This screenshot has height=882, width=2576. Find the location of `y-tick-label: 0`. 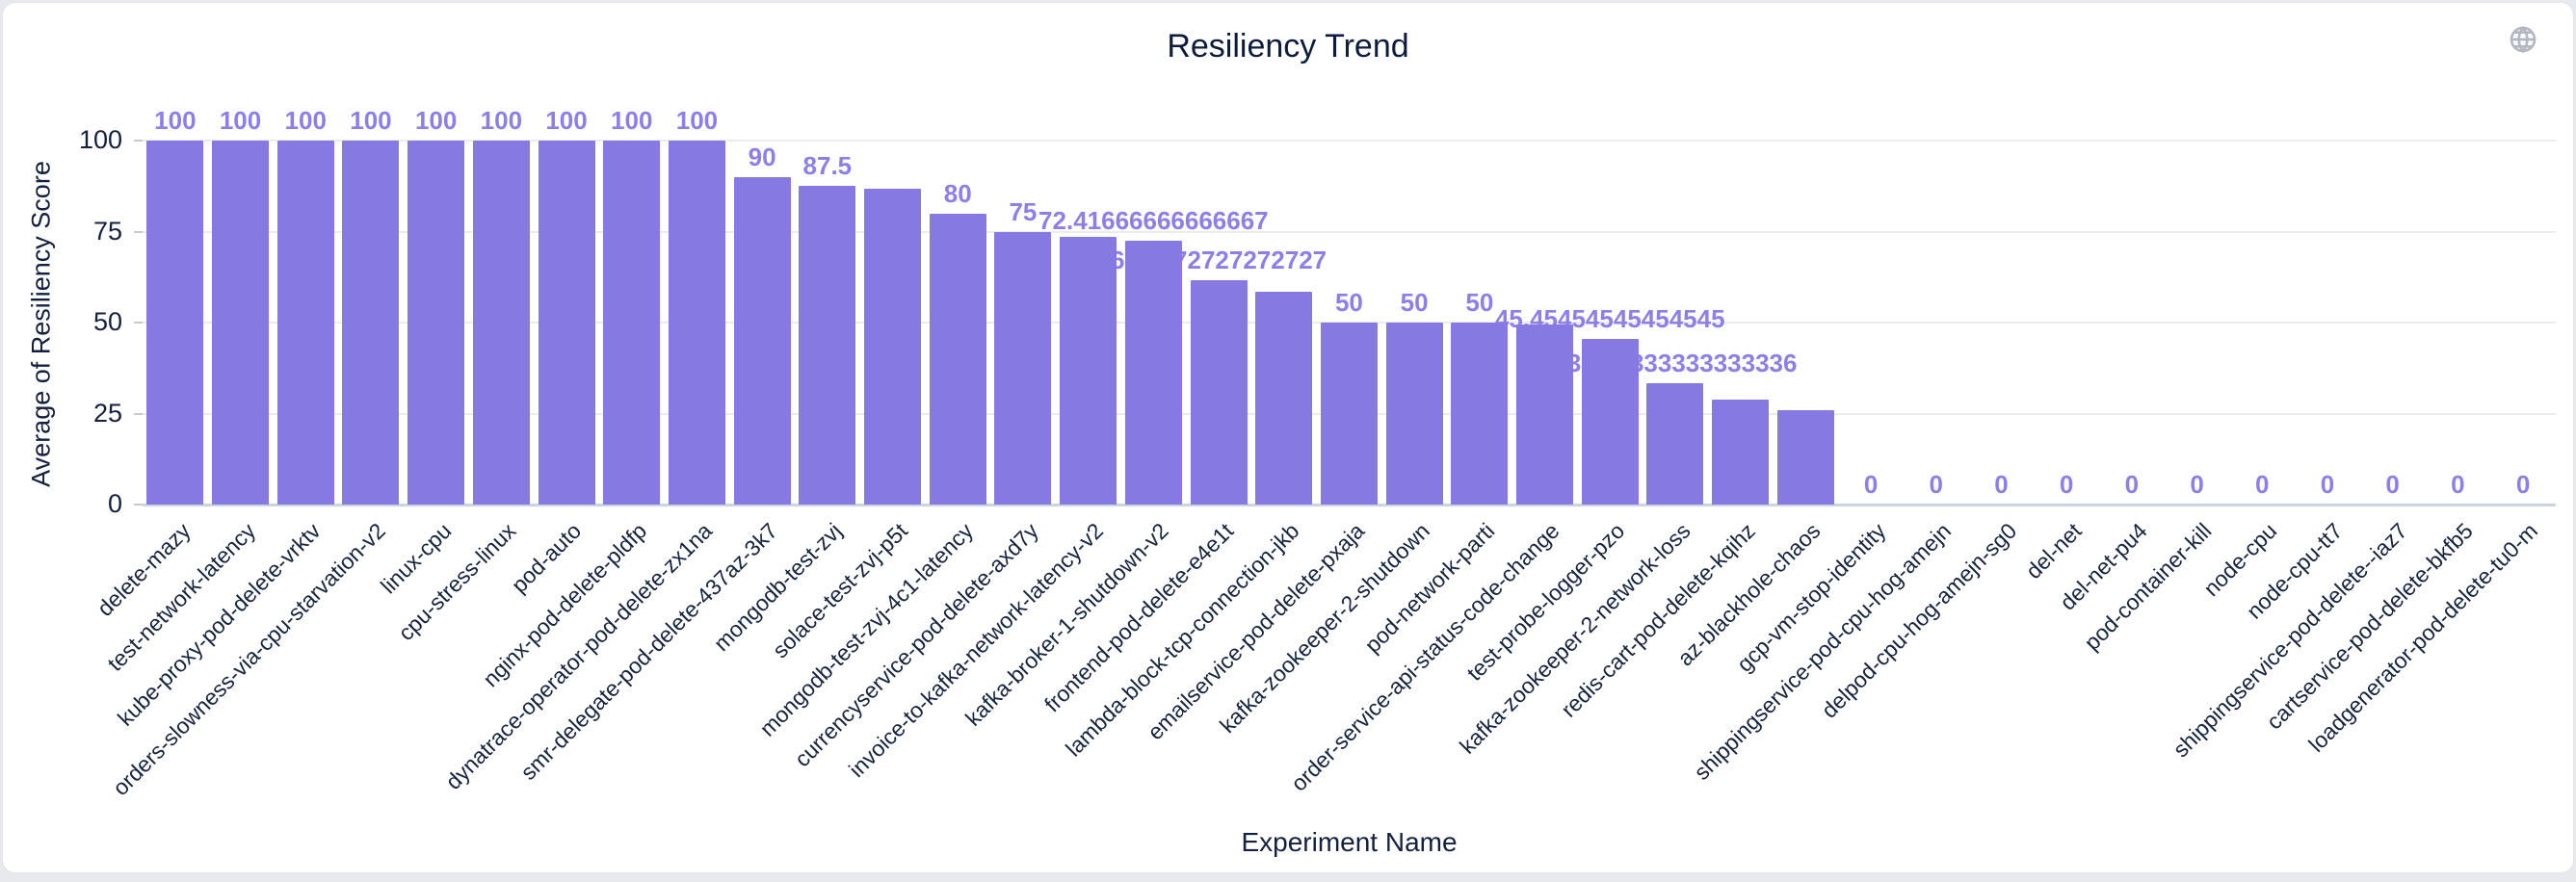

y-tick-label: 0 is located at coordinates (115, 503).